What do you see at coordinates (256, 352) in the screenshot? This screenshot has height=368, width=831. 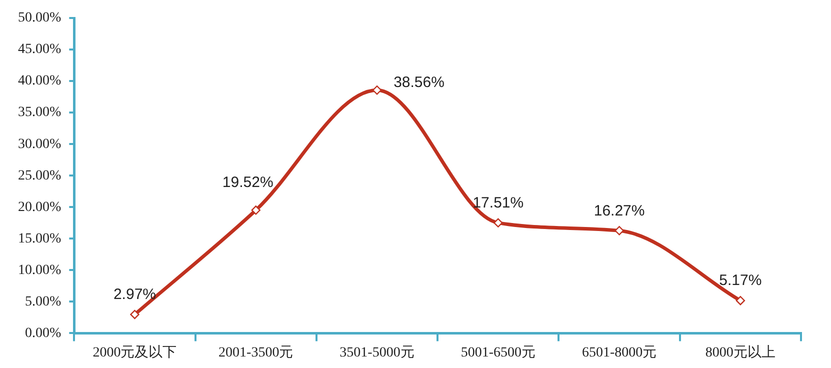 I see `x-tick-label: 2001-3500元` at bounding box center [256, 352].